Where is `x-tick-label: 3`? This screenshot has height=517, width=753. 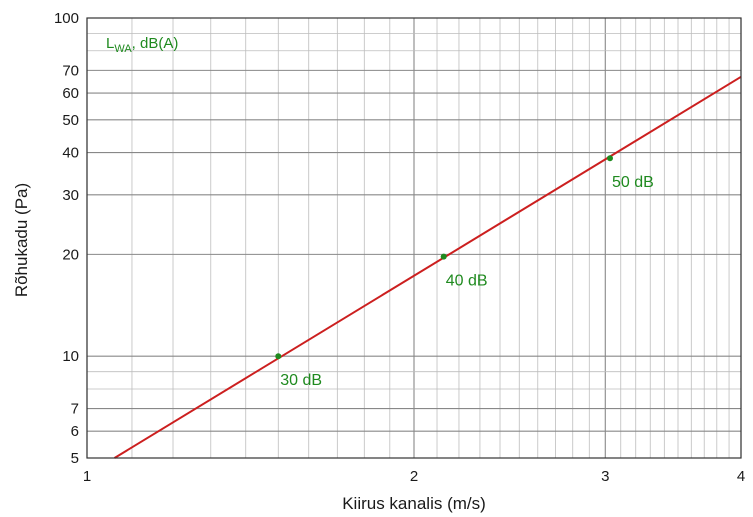
x-tick-label: 3 is located at coordinates (605, 476).